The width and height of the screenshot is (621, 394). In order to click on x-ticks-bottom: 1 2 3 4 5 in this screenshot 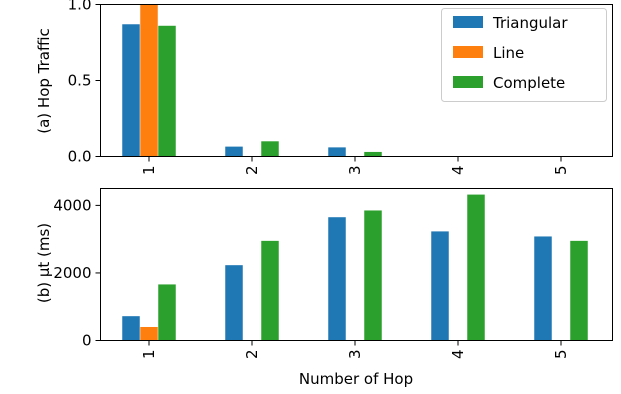, I will do `click(355, 350)`.